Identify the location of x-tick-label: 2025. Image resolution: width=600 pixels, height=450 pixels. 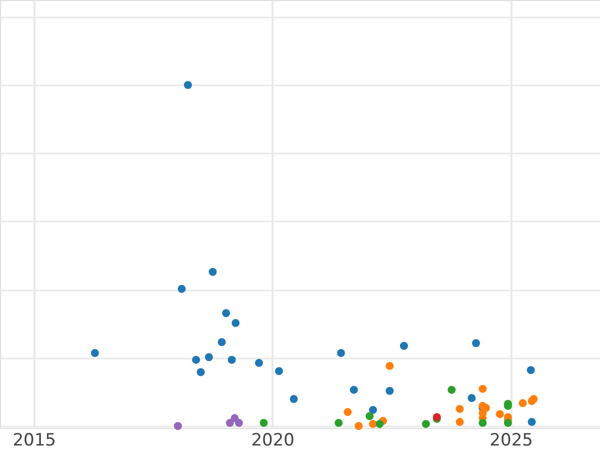
(511, 440).